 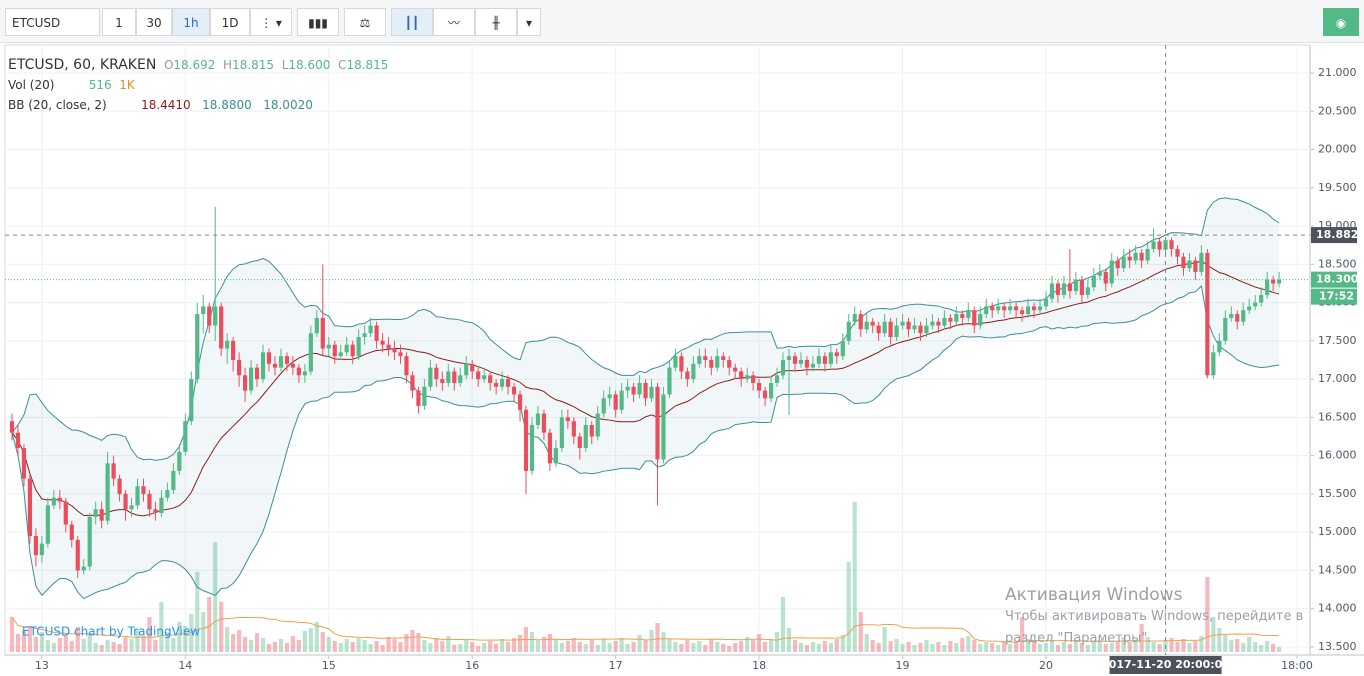 I want to click on bars-button: ╫, so click(x=496, y=22).